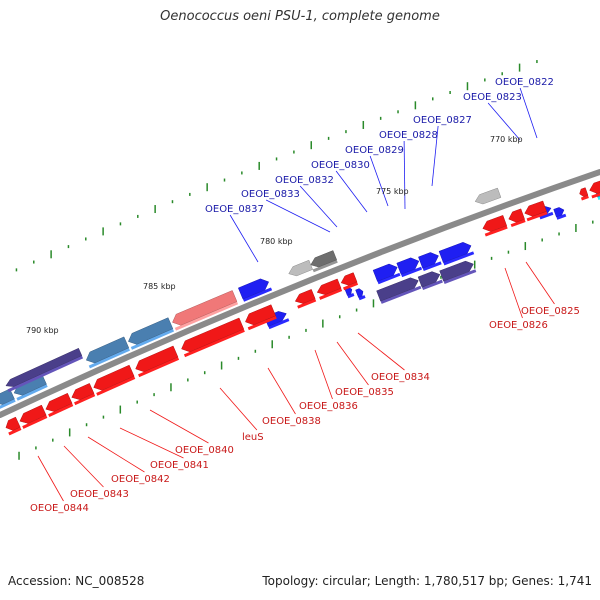 Image resolution: width=600 pixels, height=600 pixels. I want to click on gene-label-oeoe_0829: OEOE_0829, so click(374, 150).